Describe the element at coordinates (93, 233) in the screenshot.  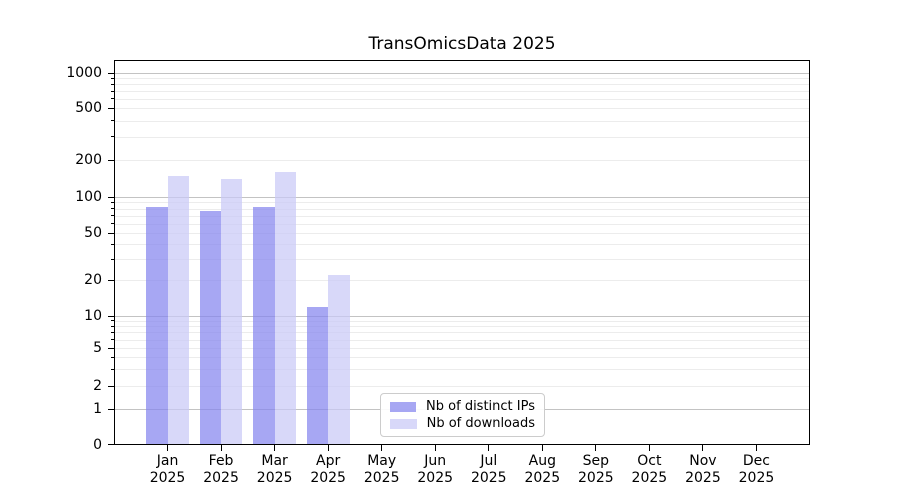
I see `y-tick-label: 50` at that location.